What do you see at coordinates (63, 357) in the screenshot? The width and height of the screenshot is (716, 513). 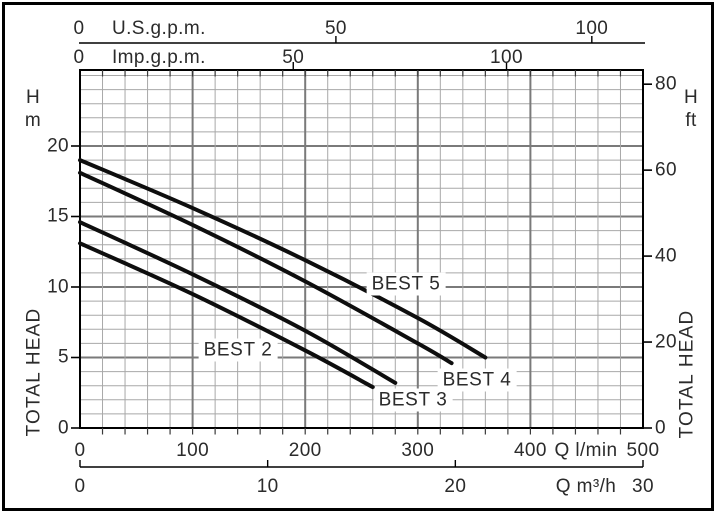 I see `left-axis-tick-label: 5` at bounding box center [63, 357].